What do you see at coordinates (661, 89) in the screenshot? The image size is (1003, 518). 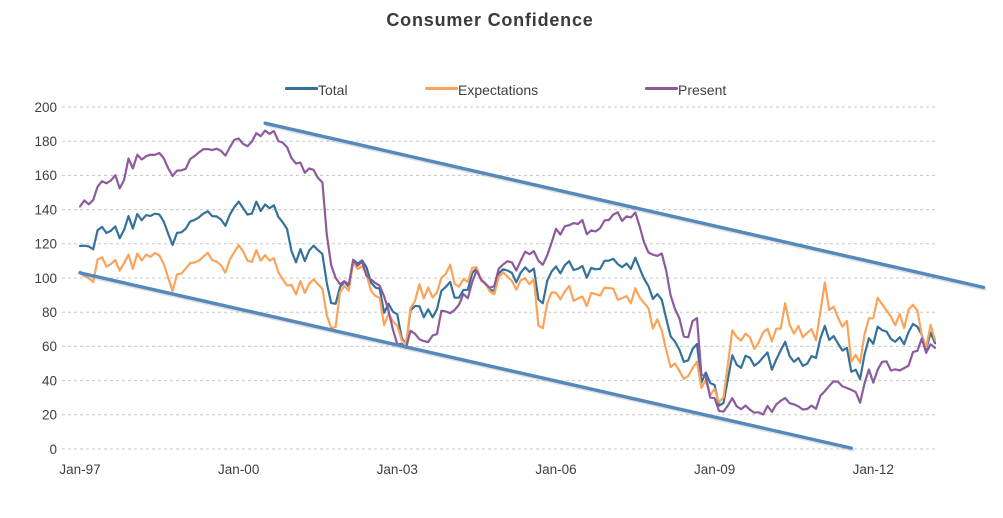 I see `legend-swatch-present` at bounding box center [661, 89].